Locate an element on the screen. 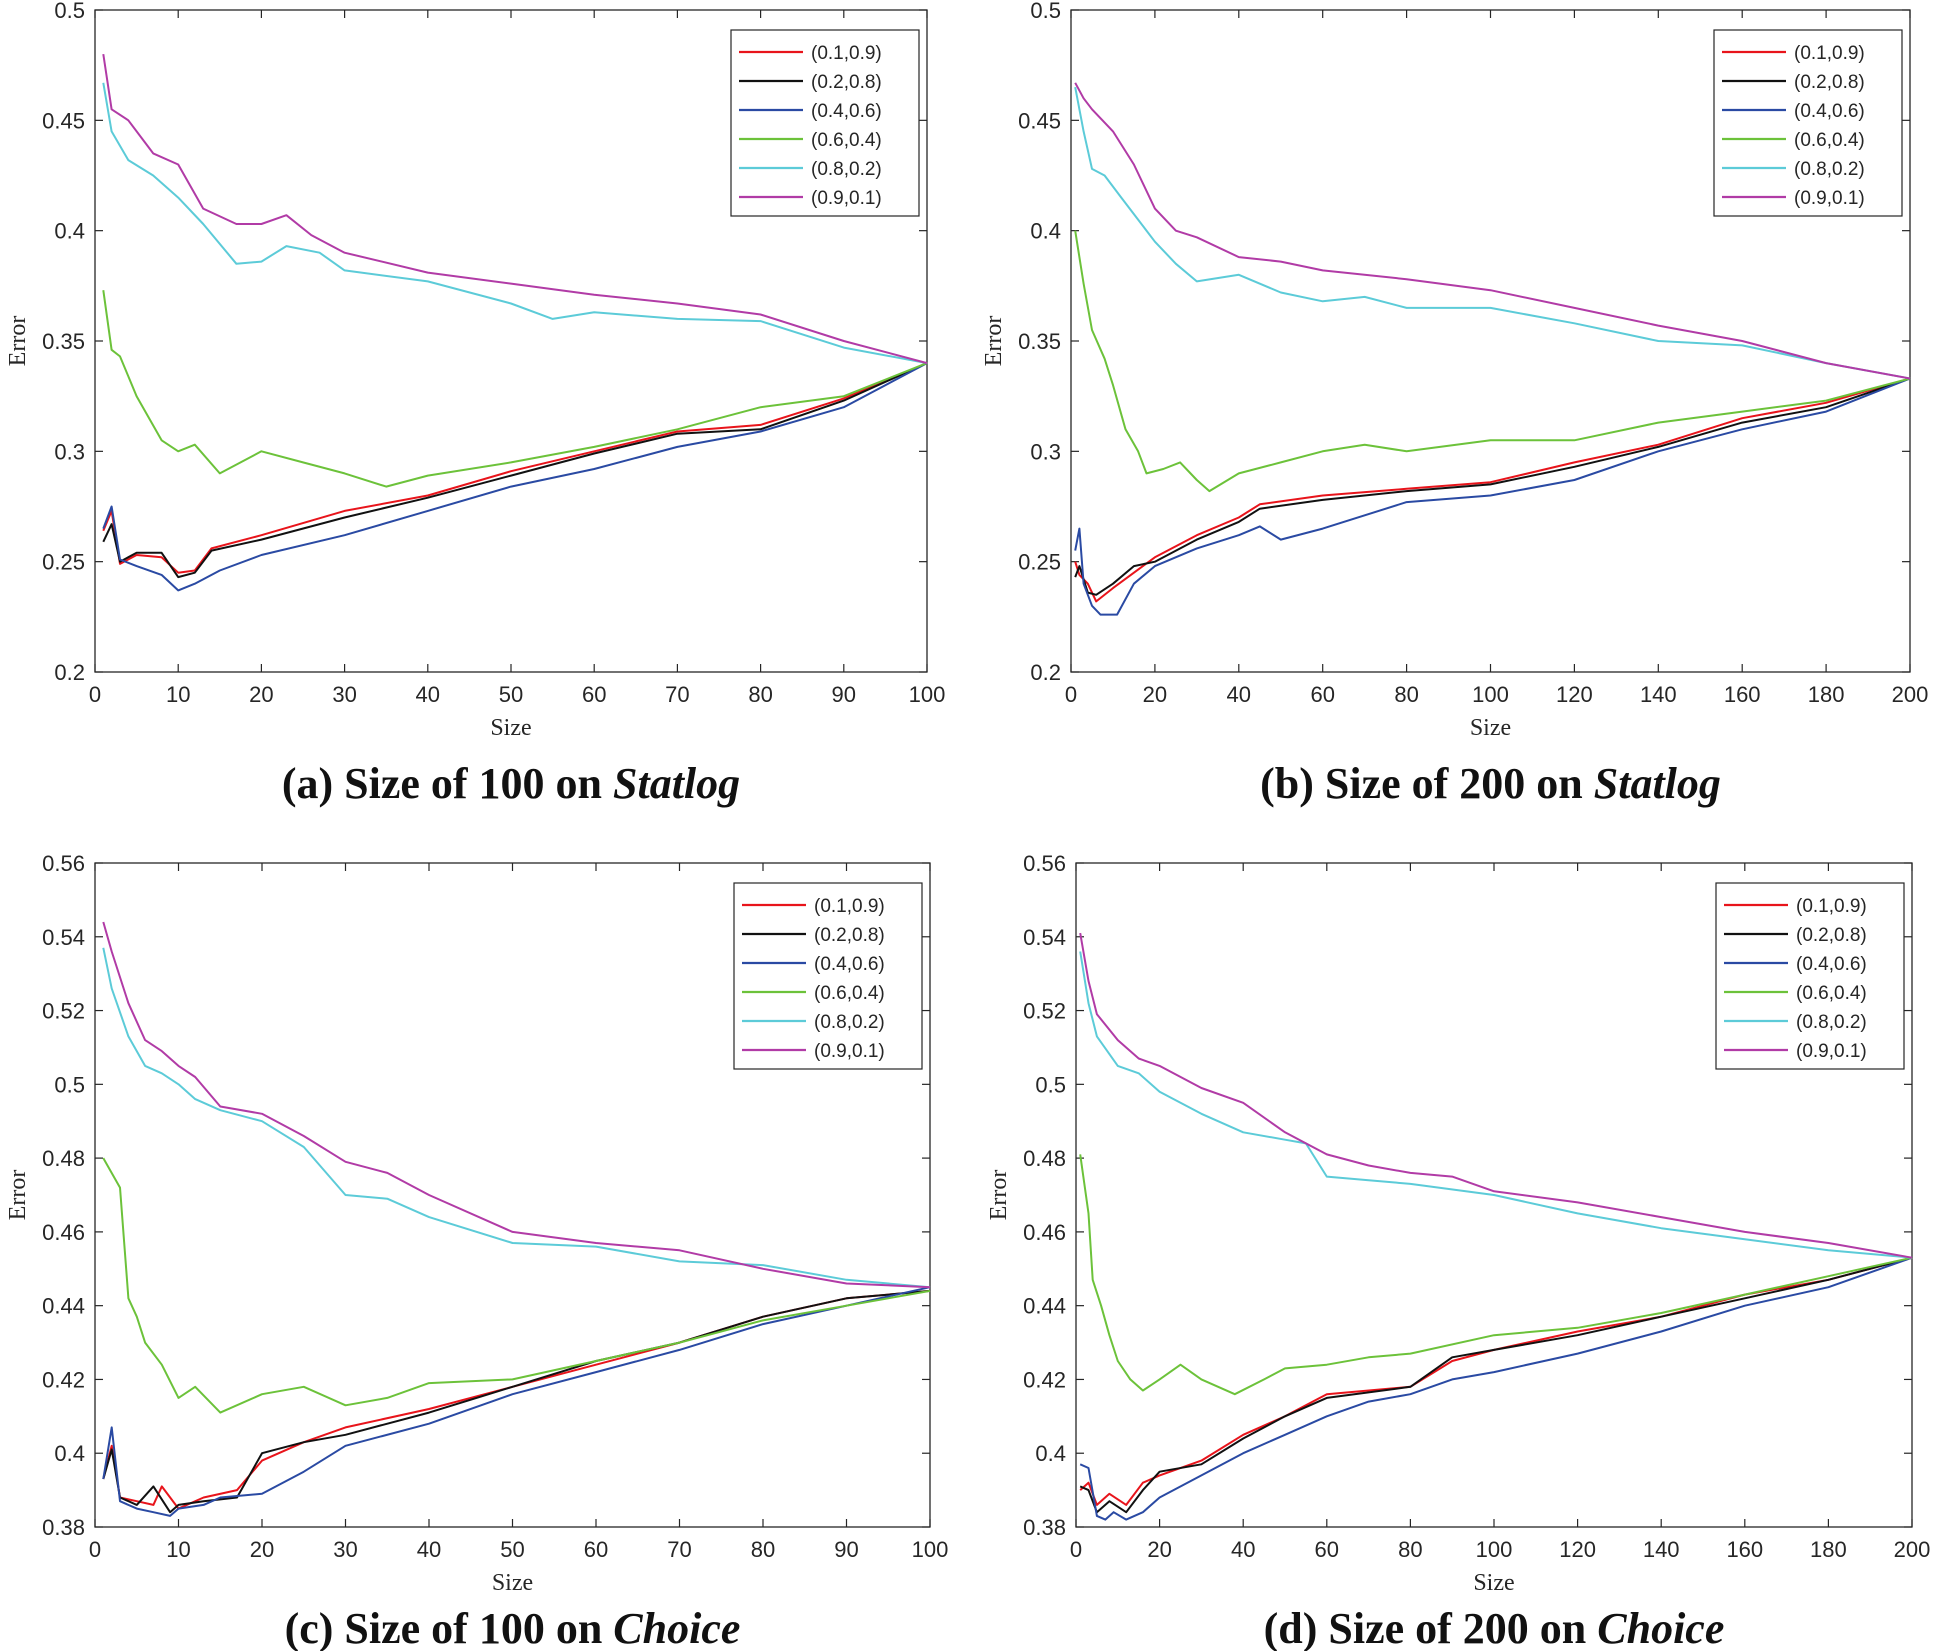  caption-prefix: (d) Size of 200 on is located at coordinates (1431, 1627).